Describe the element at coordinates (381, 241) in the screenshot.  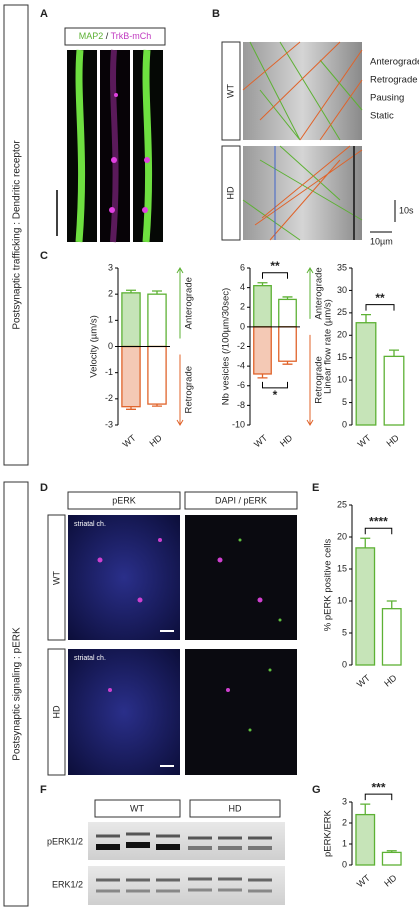
I see `scale-label: 10µm` at that location.